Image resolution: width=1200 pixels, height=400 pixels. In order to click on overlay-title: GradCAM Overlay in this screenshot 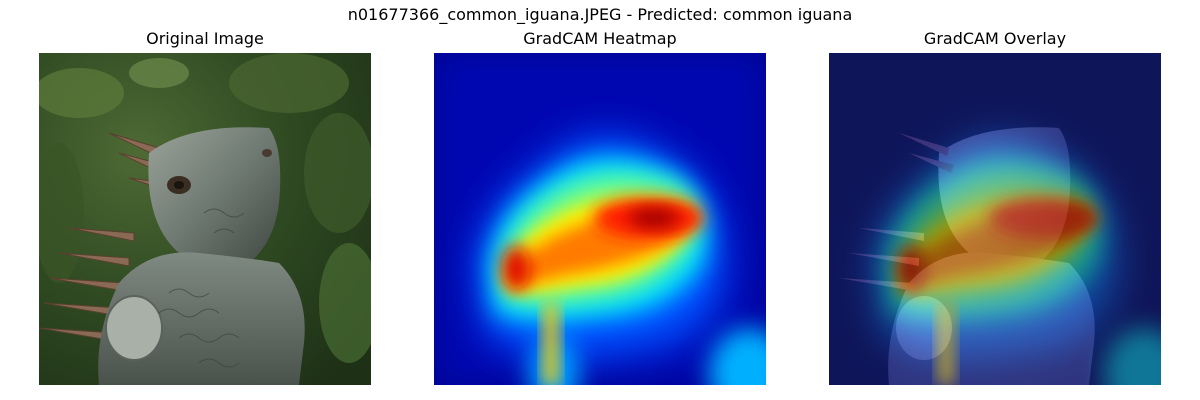, I will do `click(995, 38)`.